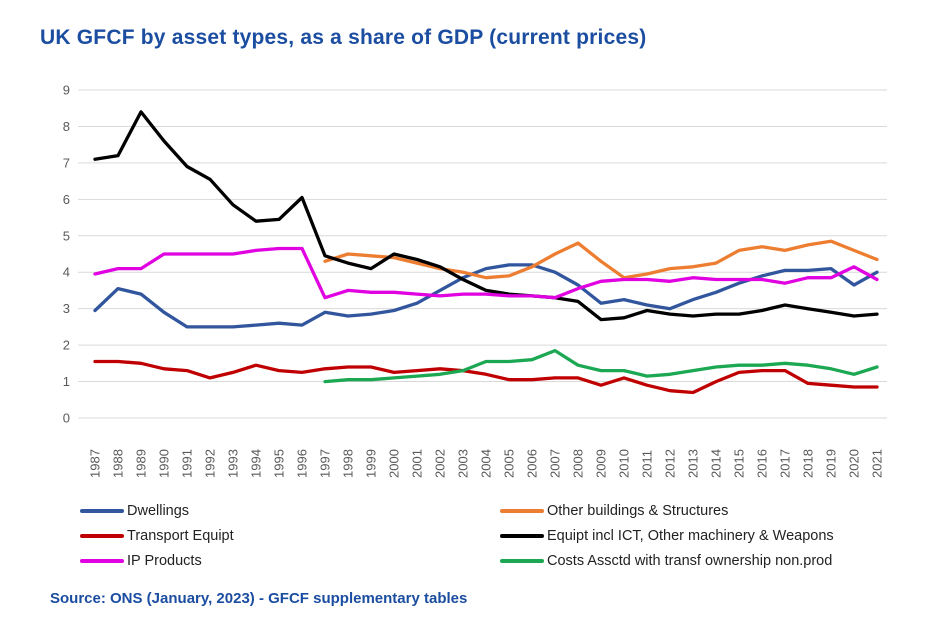 This screenshot has width=943, height=628. I want to click on x-axis-tick-label: 2021, so click(877, 463).